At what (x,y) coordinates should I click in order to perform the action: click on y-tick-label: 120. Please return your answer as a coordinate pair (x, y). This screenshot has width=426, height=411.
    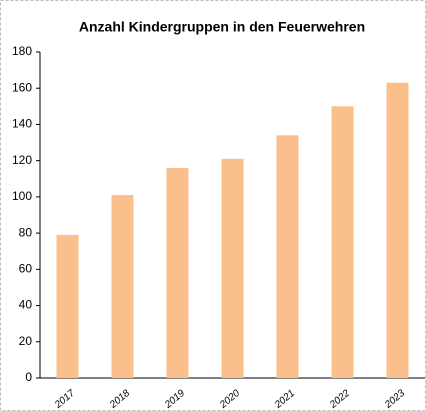
    Looking at the image, I should click on (22, 160).